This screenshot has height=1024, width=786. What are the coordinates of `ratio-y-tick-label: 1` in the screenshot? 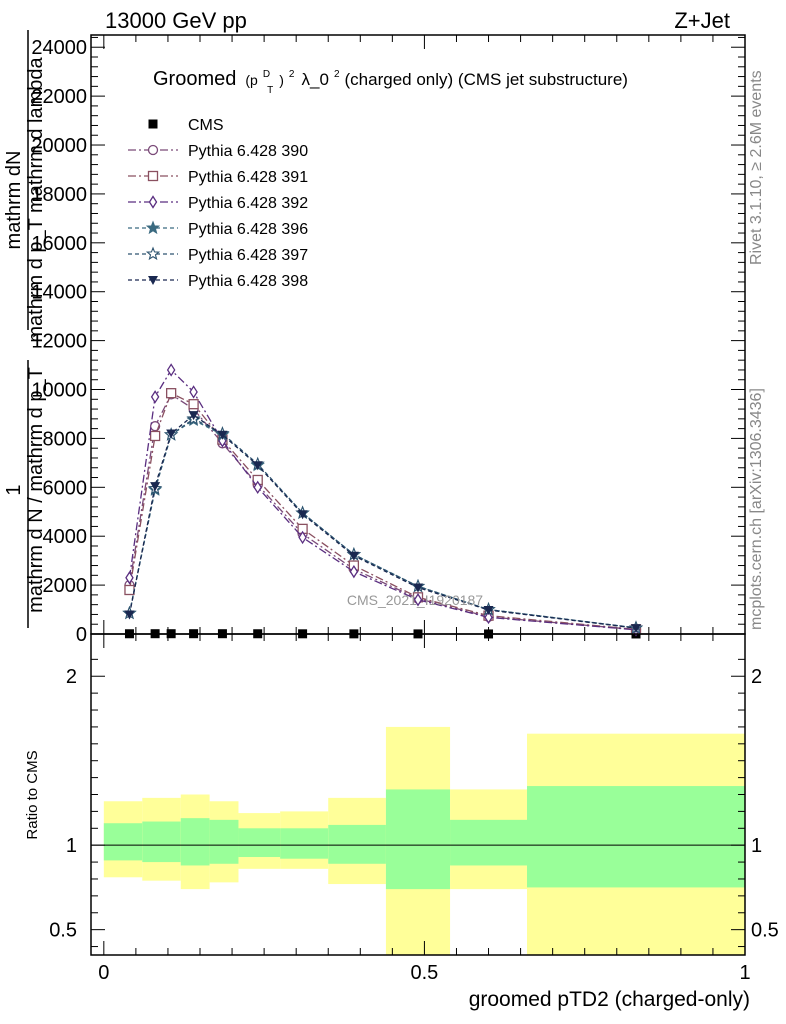 It's located at (71, 846).